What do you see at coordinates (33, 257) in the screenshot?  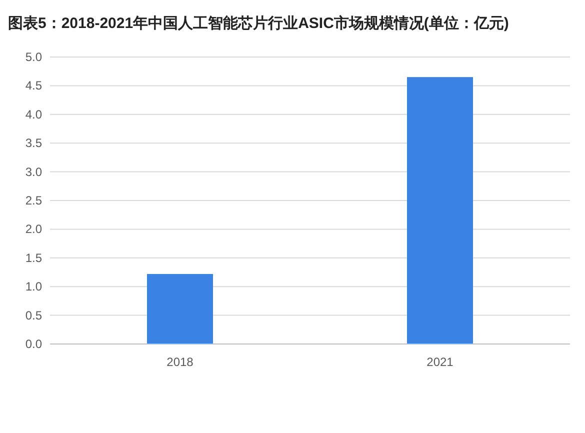 I see `y-tick-label: 1.5` at bounding box center [33, 257].